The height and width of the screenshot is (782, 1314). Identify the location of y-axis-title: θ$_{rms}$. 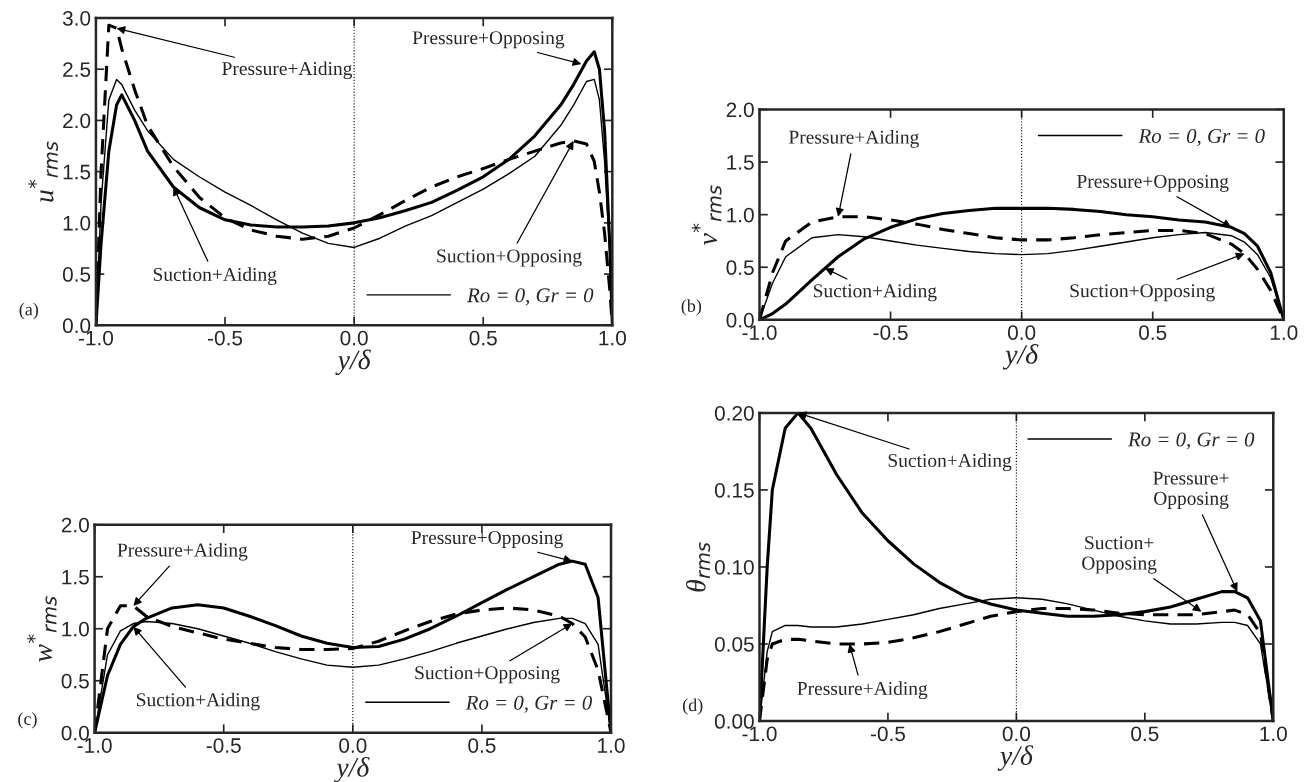
(698, 567).